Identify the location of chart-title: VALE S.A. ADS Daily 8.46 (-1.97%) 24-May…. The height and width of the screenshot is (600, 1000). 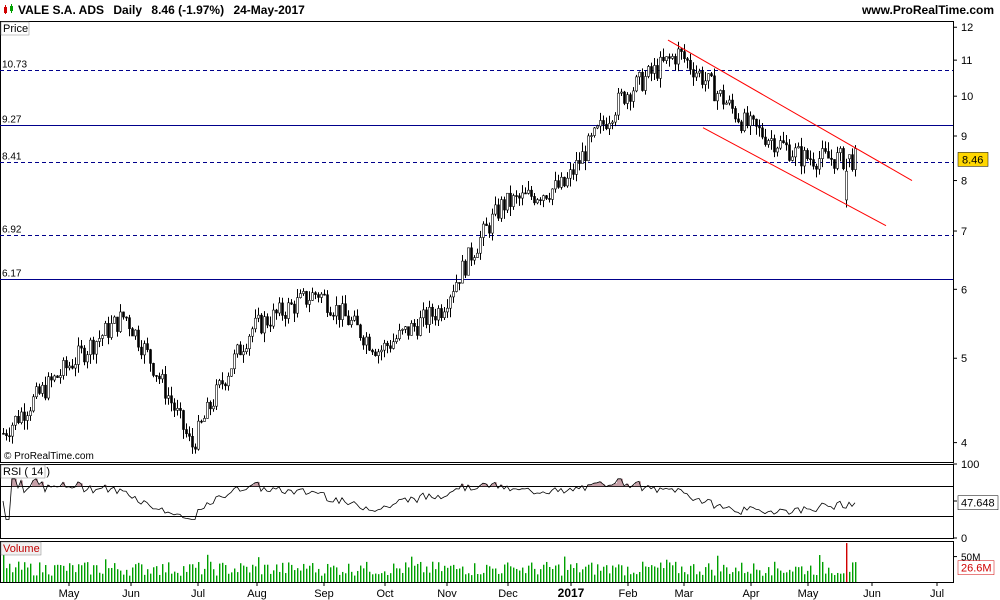
(164, 10).